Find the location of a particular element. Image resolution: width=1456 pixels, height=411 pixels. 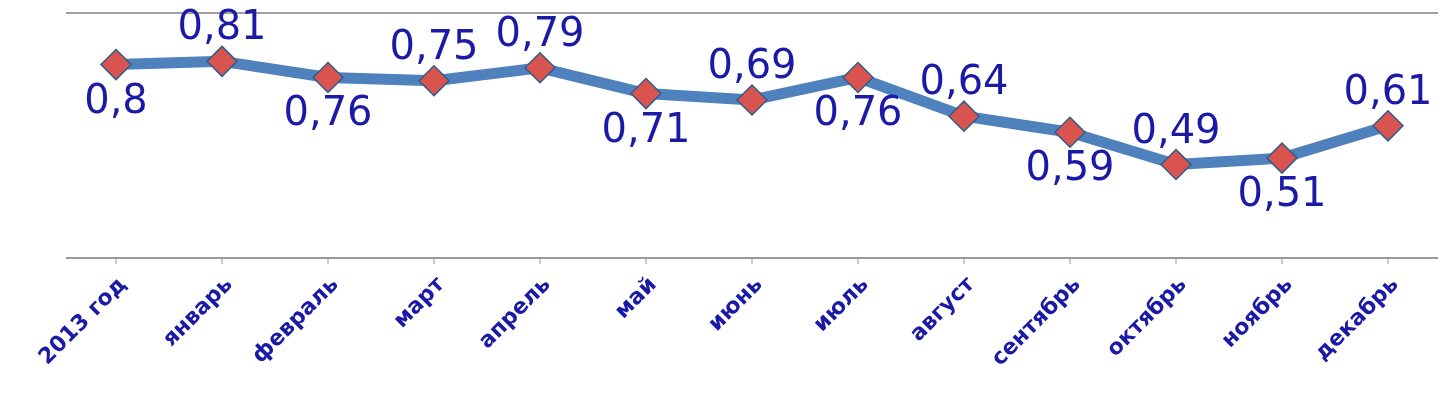

data-label: 0,49 is located at coordinates (1176, 128).